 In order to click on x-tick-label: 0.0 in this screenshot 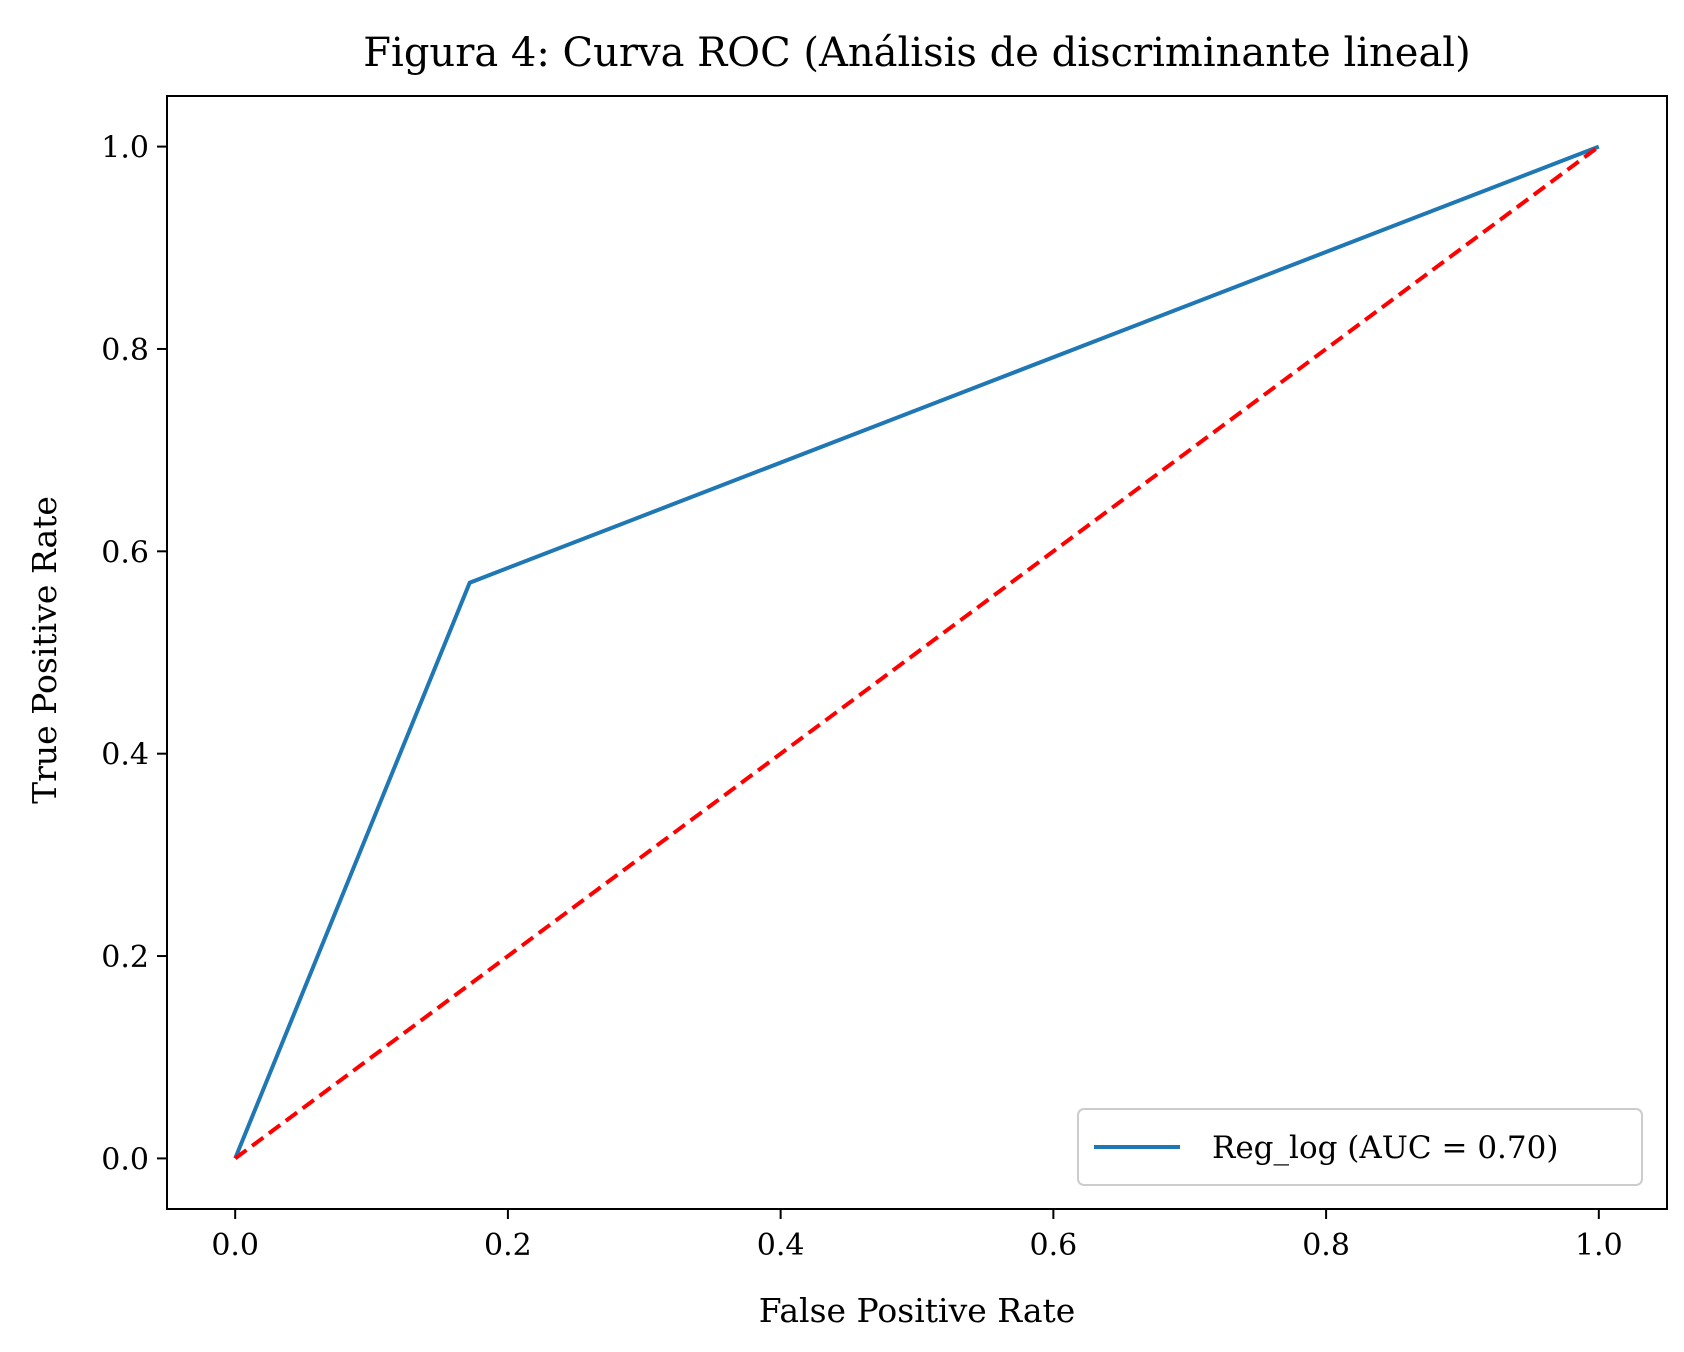, I will do `click(235, 1245)`.